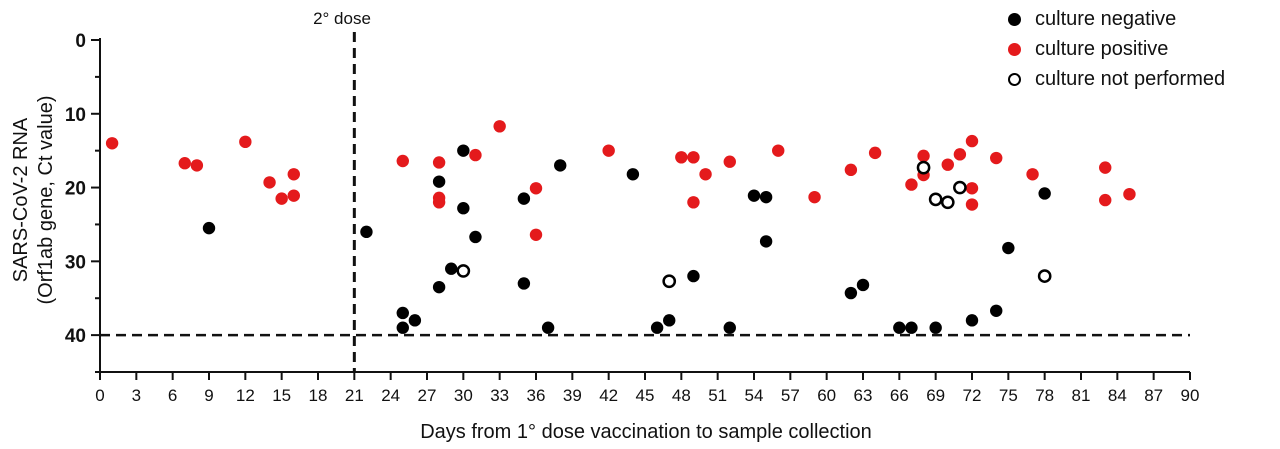  Describe the element at coordinates (536, 395) in the screenshot. I see `x-tick-label: 36` at that location.